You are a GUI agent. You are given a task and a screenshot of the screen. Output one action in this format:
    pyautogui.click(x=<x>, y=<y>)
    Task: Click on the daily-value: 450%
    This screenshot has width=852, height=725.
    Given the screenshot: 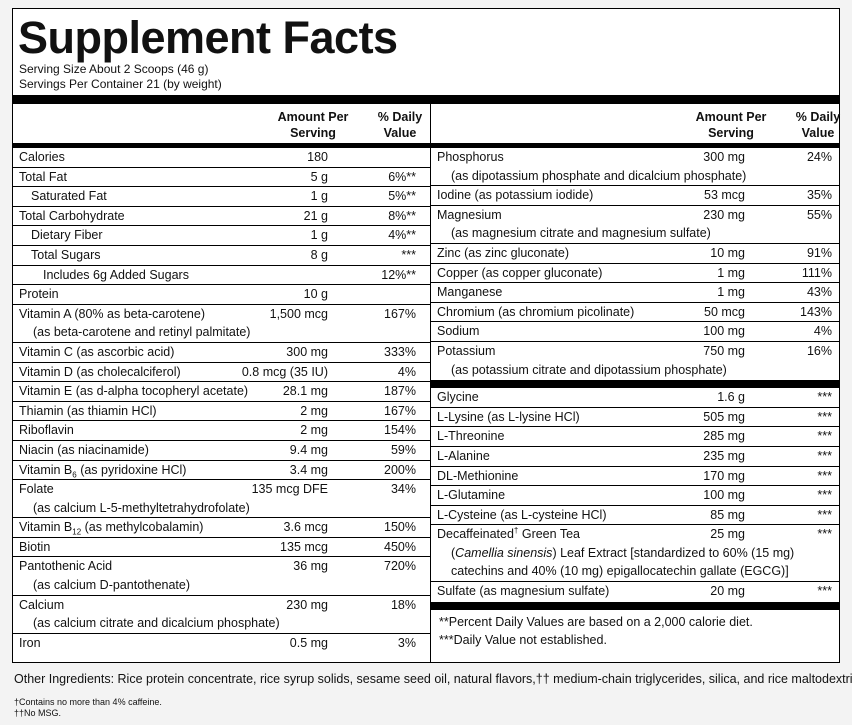 What is the action you would take?
    pyautogui.click(x=400, y=546)
    